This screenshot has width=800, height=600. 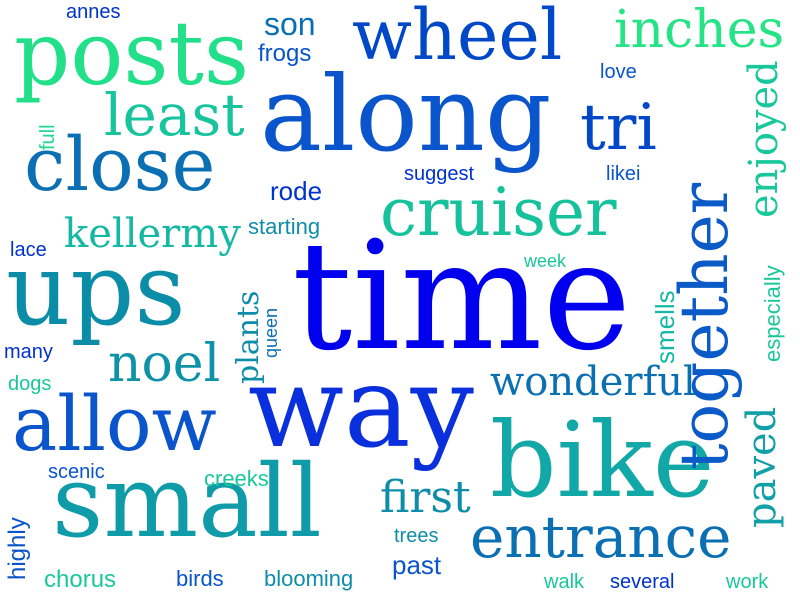 I want to click on word-starting: starting, so click(x=284, y=226).